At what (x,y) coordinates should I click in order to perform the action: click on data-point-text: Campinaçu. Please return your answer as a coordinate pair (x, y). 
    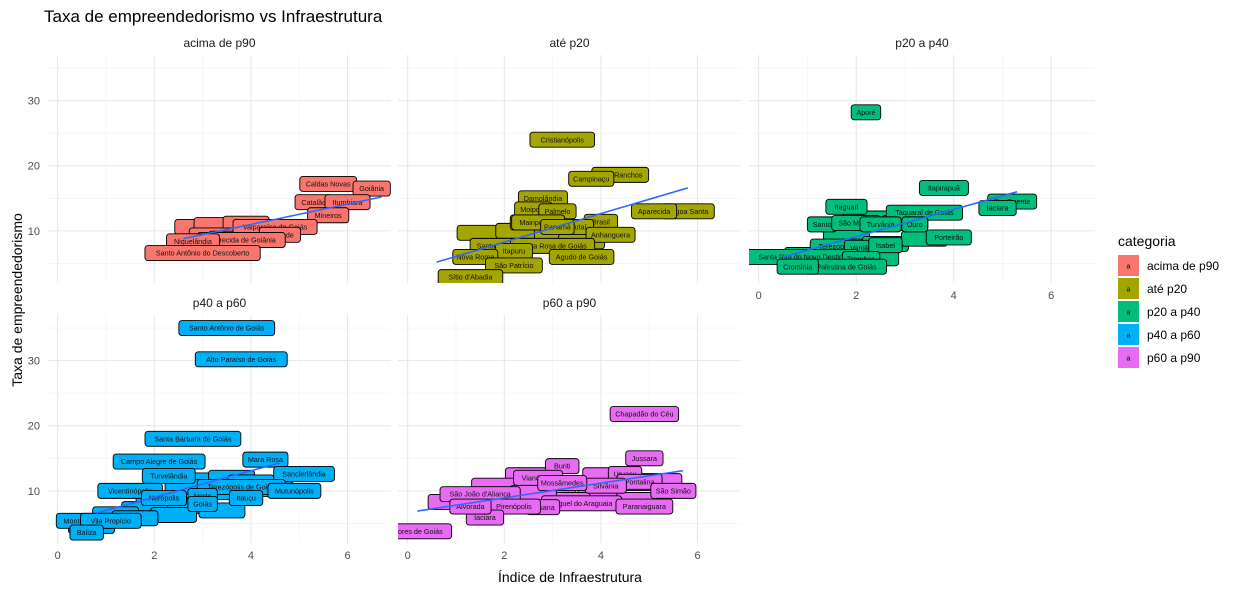
    Looking at the image, I should click on (591, 178).